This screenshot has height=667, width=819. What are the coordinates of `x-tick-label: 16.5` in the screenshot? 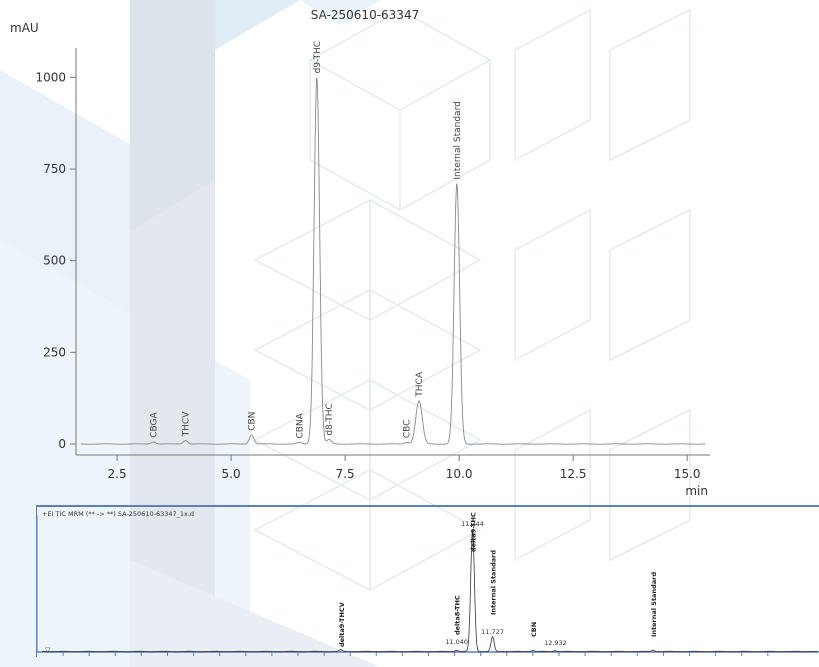 It's located at (741, 658).